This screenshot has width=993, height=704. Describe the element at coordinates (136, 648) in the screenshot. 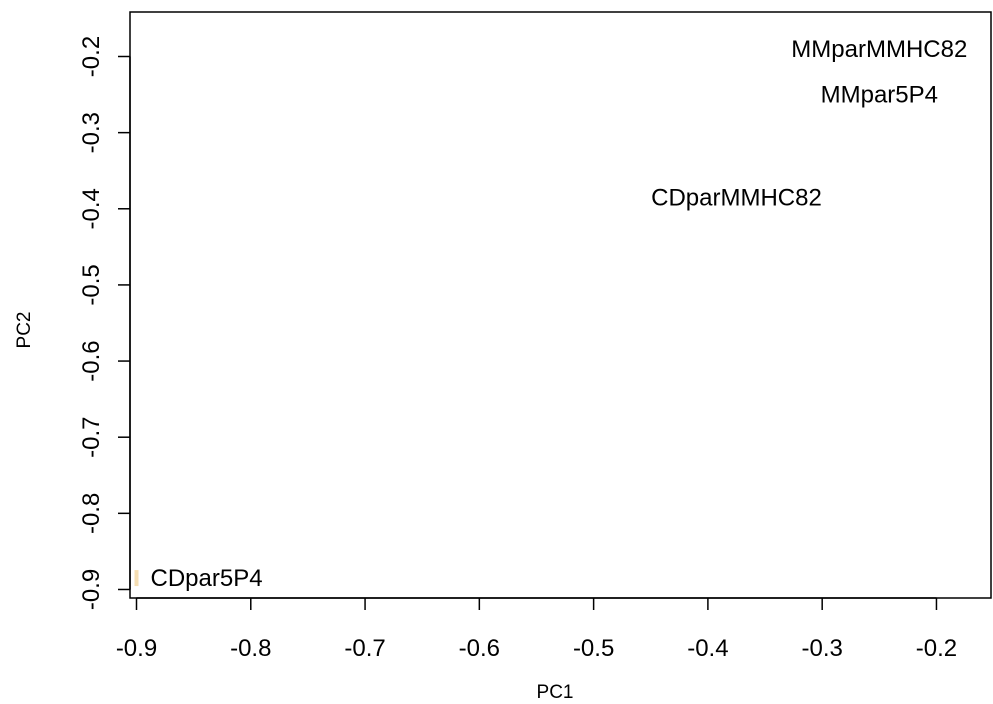

I see `x-tick-label: -0.9` at that location.